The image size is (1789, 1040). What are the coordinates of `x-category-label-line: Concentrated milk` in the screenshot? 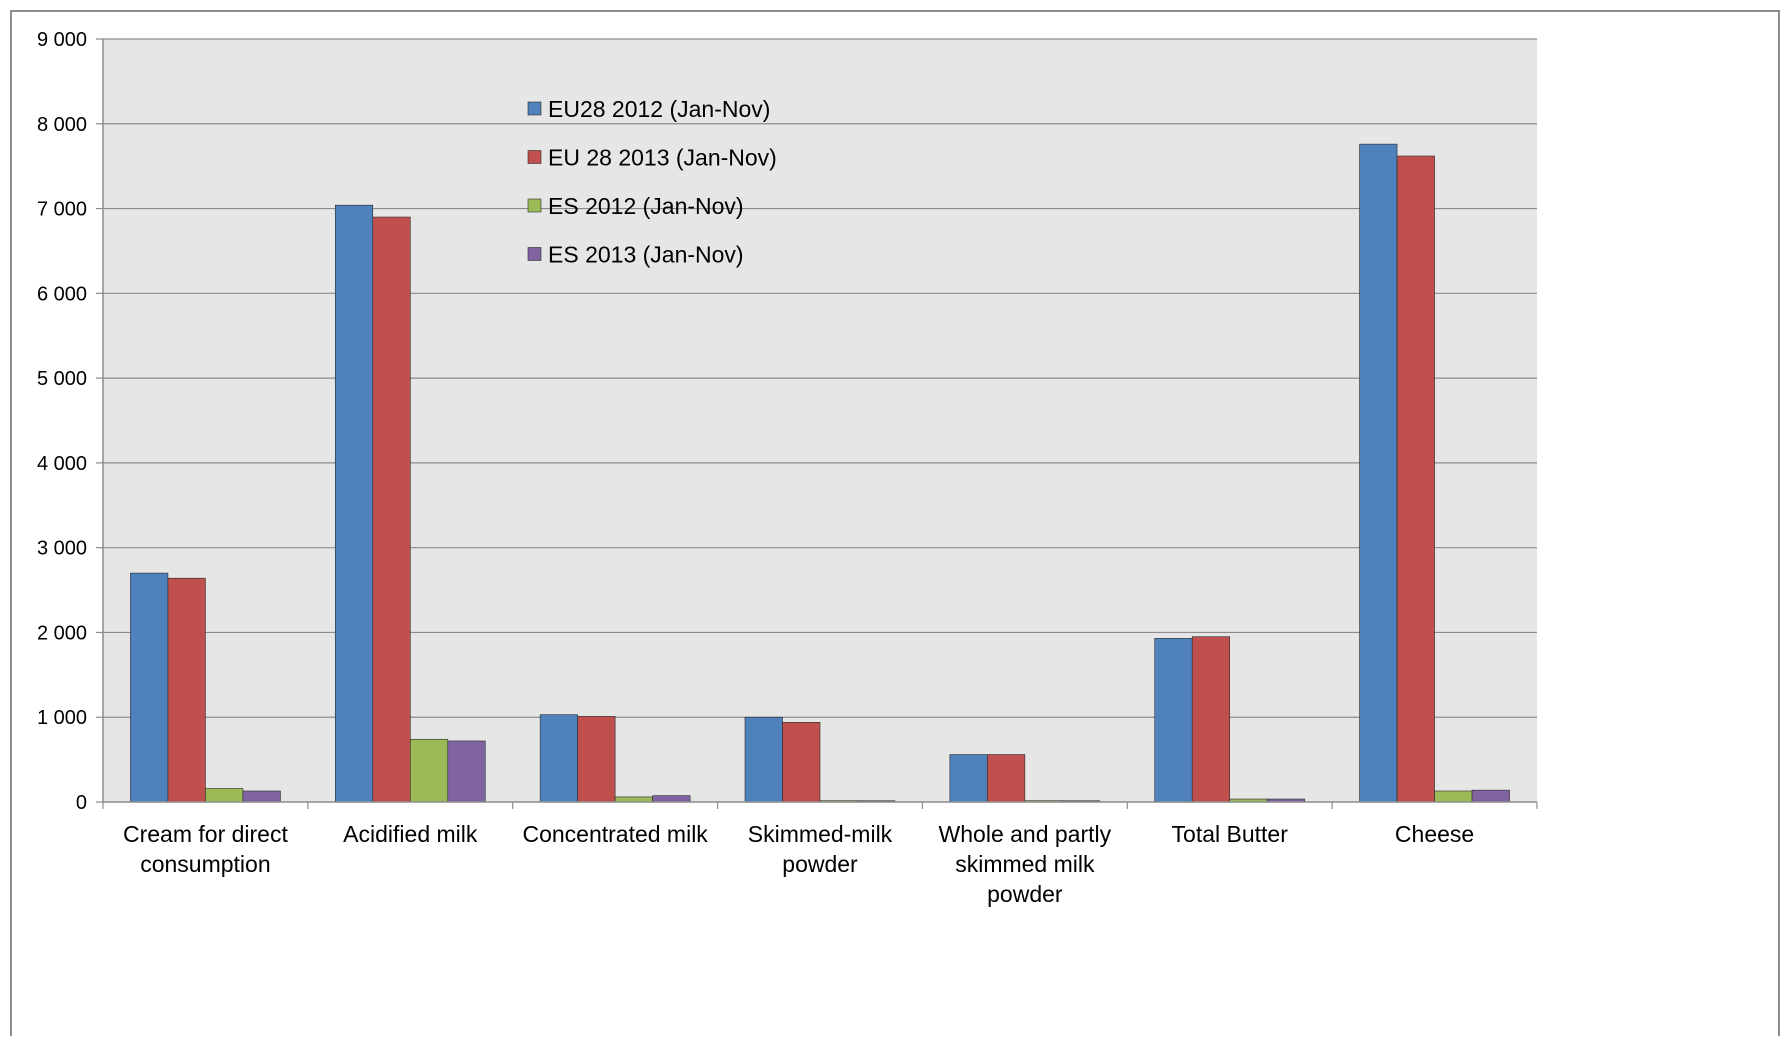 It's located at (615, 834).